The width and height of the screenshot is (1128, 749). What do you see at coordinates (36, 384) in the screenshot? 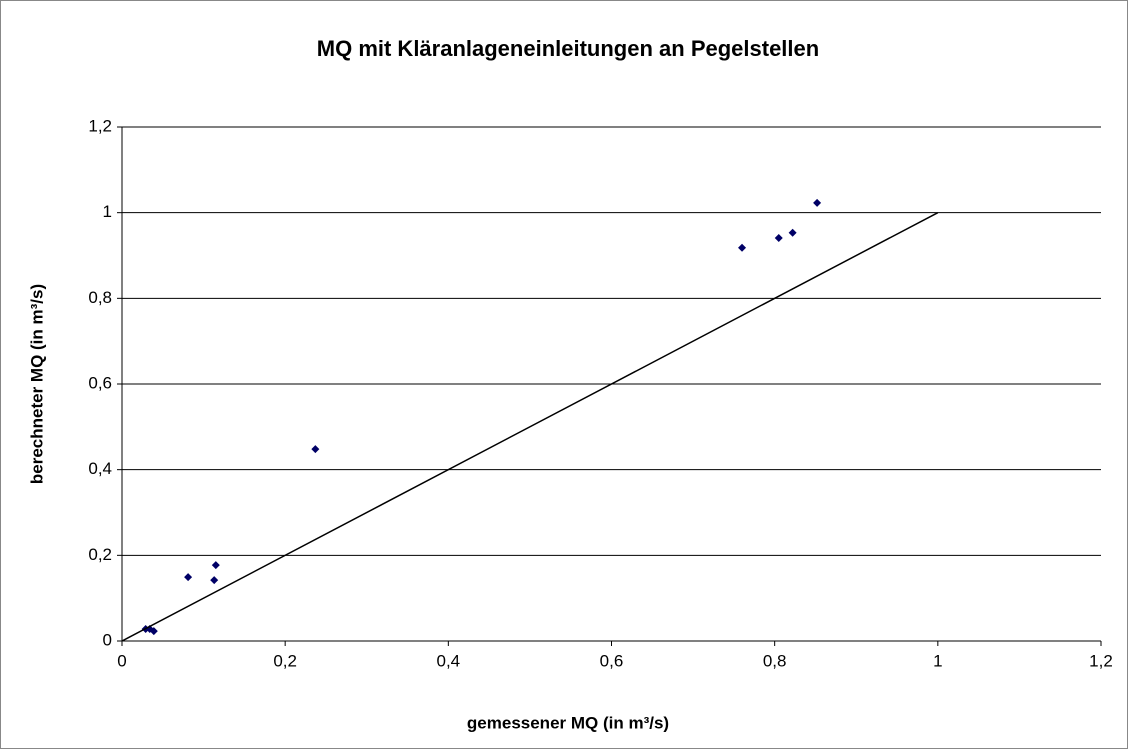
I see `y-axis-title: berechneter MQ (in m³/s)` at bounding box center [36, 384].